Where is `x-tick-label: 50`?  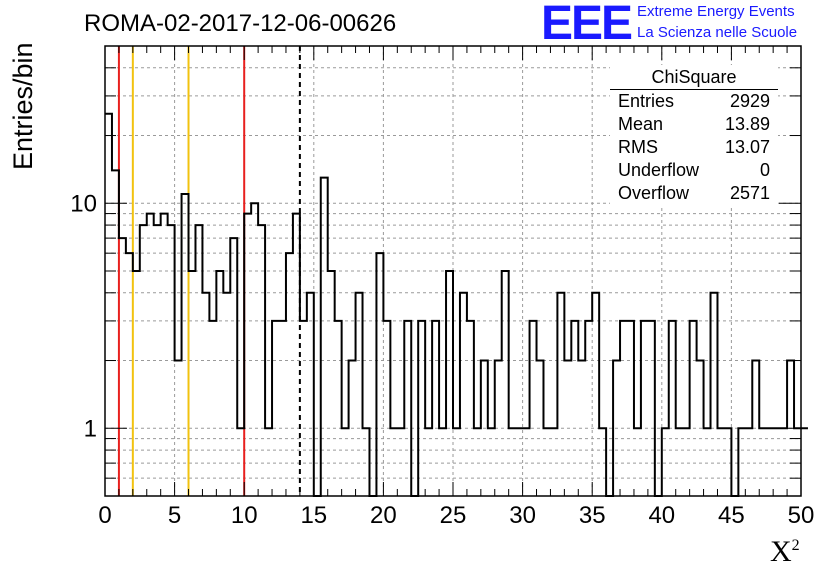
x-tick-label: 50 is located at coordinates (801, 515).